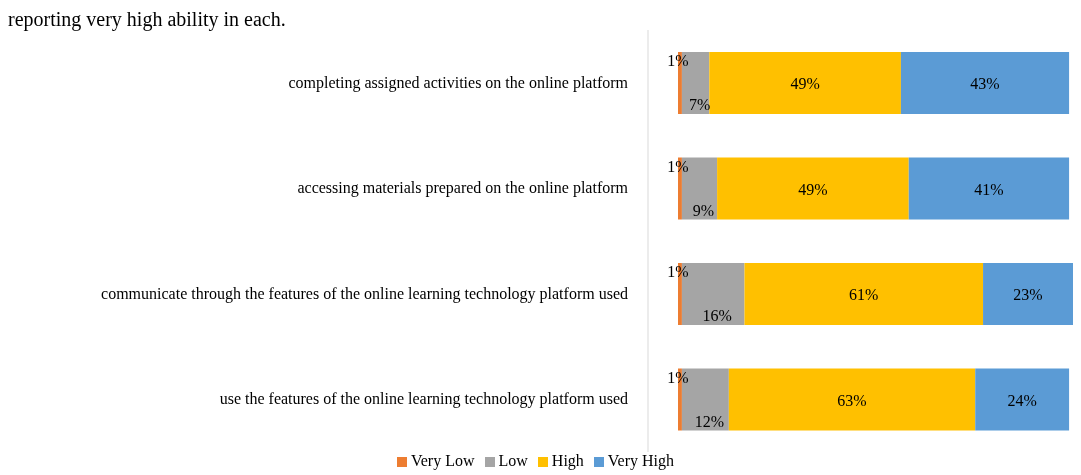 The image size is (1081, 475). What do you see at coordinates (147, 19) in the screenshot?
I see `text: reporting very high ability in each.` at bounding box center [147, 19].